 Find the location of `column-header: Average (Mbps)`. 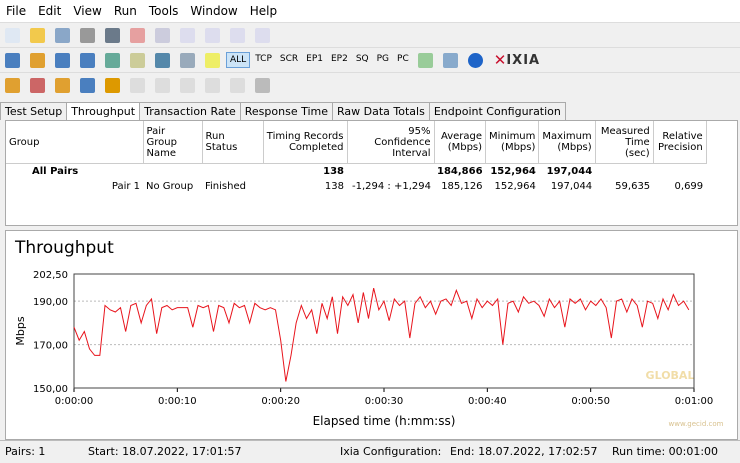

column-header: Average (Mbps) is located at coordinates (460, 142).